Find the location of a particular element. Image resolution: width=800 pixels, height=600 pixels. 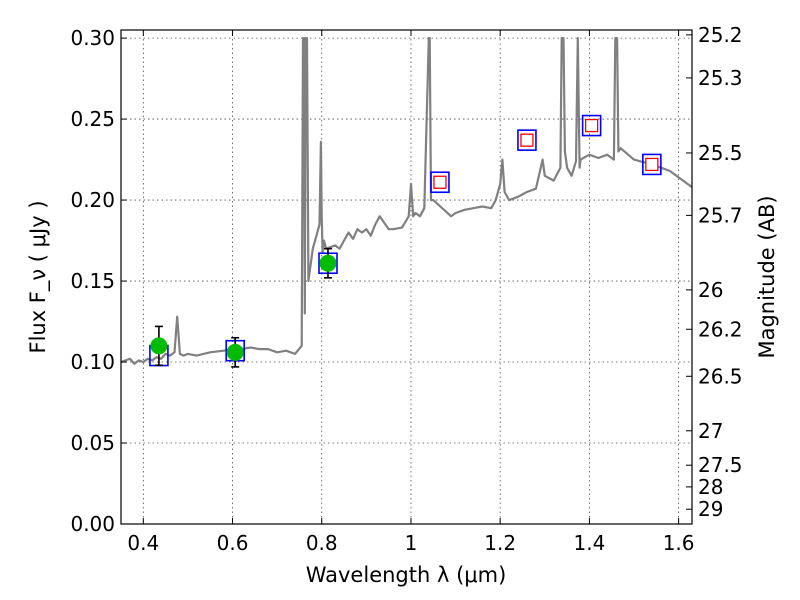

x-tick-label: 1.2 is located at coordinates (500, 543).